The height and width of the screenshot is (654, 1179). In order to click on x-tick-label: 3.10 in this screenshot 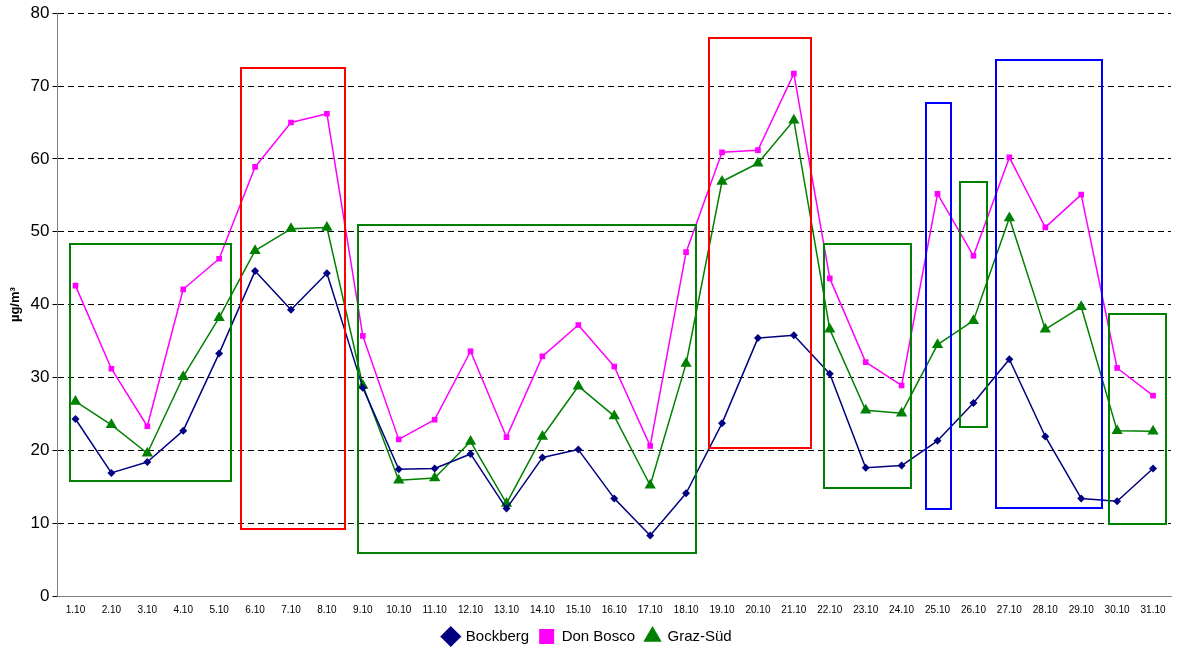, I will do `click(147, 609)`.